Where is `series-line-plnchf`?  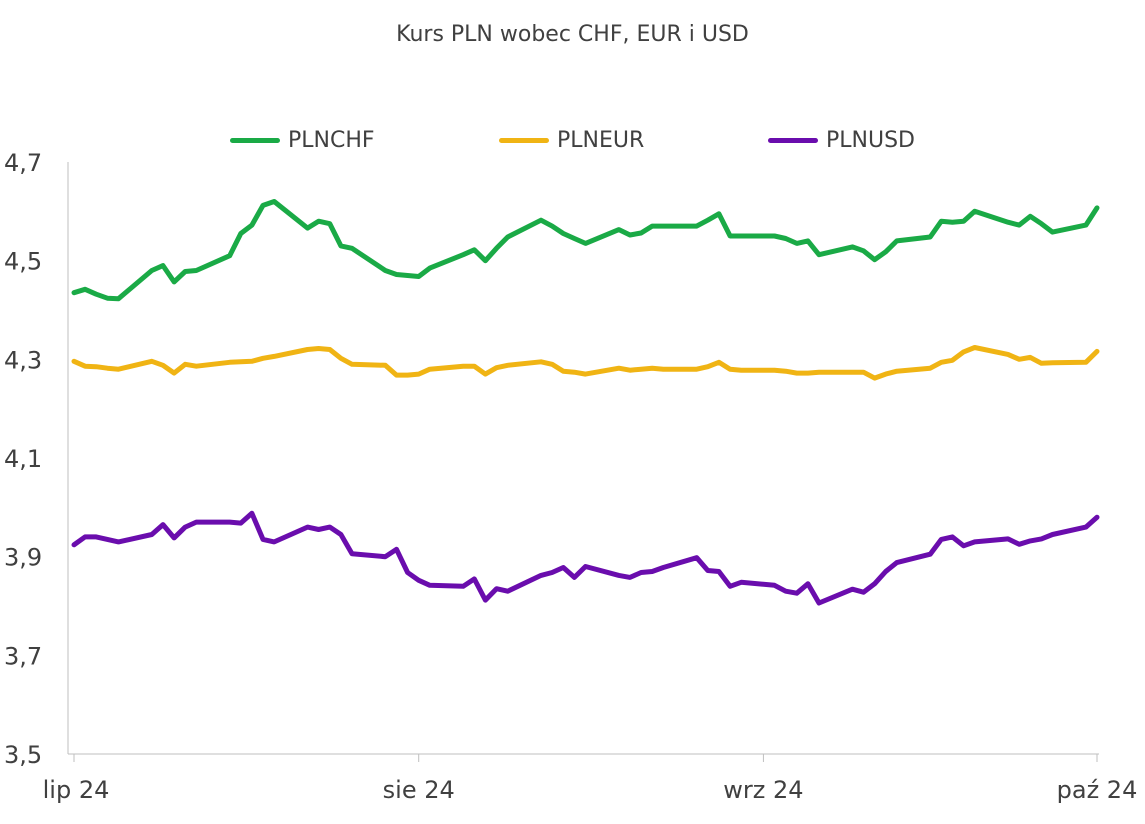 series-line-plnchf is located at coordinates (585, 250).